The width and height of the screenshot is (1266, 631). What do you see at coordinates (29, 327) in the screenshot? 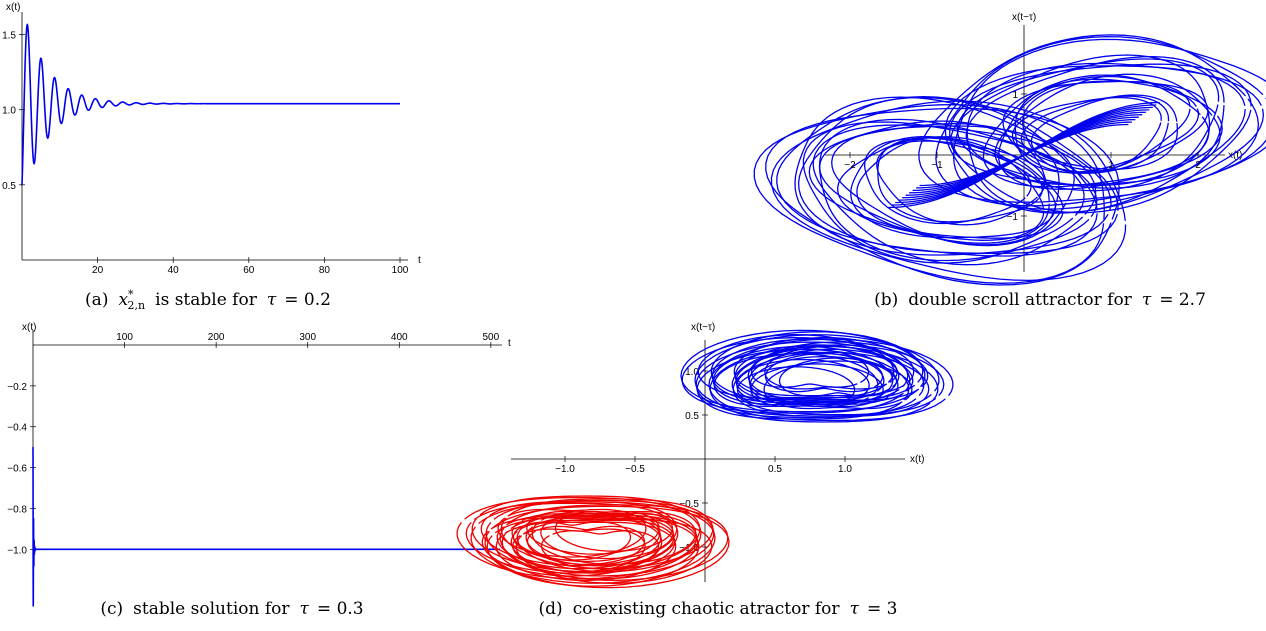
I see `panel-c-ylabel: x(t)` at bounding box center [29, 327].